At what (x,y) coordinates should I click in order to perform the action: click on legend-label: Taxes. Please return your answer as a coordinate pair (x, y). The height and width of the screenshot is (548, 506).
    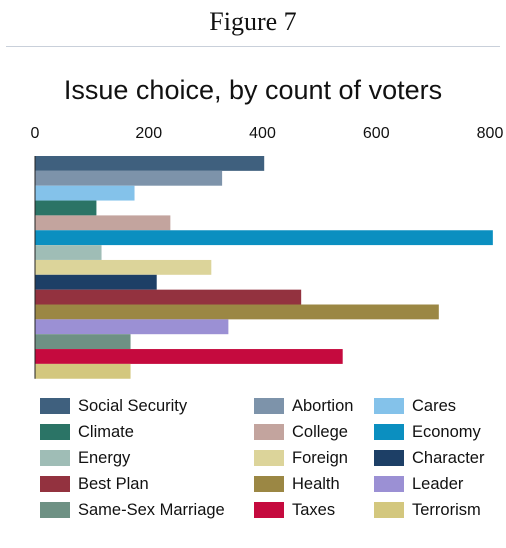
    Looking at the image, I should click on (314, 509).